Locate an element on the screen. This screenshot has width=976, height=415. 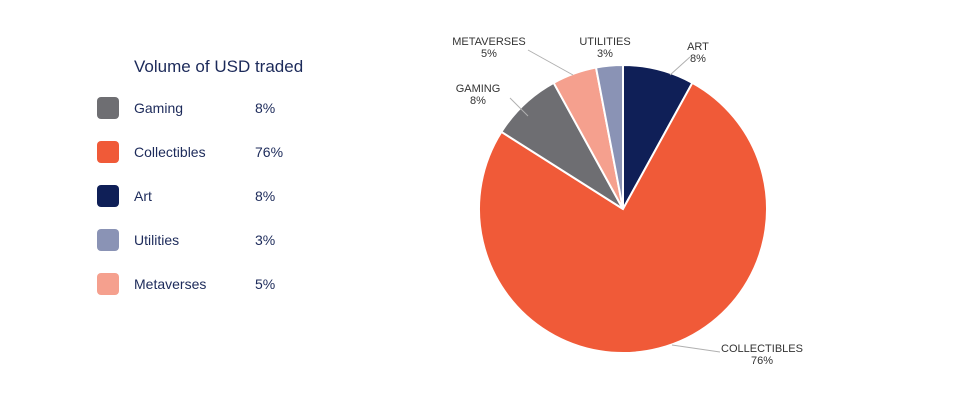
leader-line-gaming is located at coordinates (519, 107).